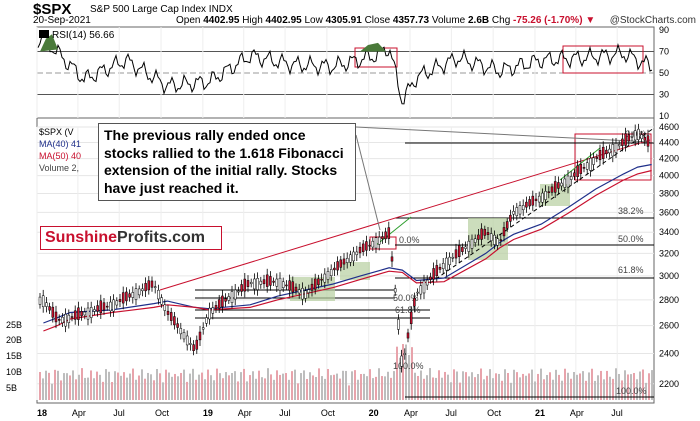  I want to click on fib-level-label: 38.2%, so click(631, 211).